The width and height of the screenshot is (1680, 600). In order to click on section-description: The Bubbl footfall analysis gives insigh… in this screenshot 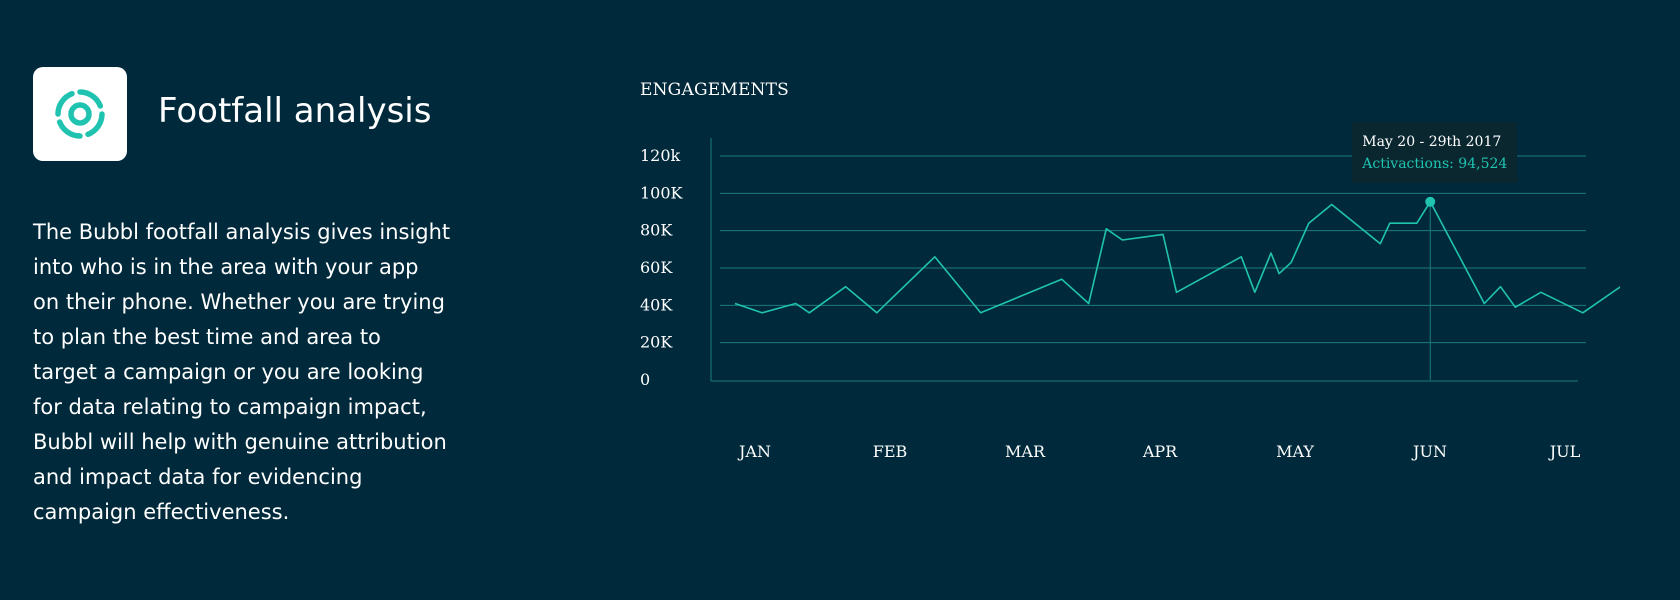, I will do `click(242, 372)`.